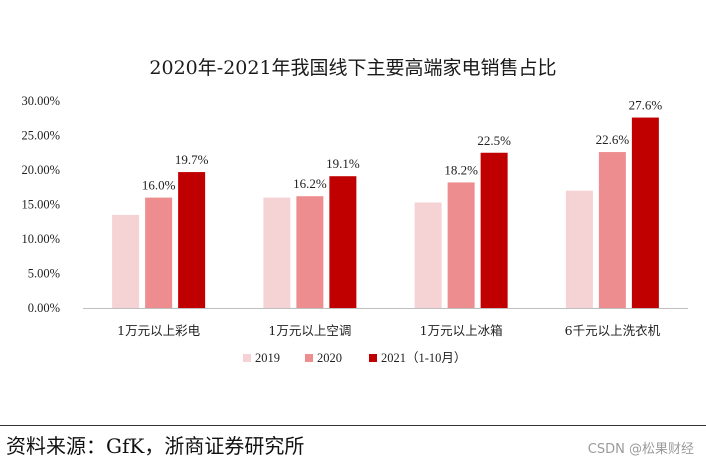 The width and height of the screenshot is (706, 465). What do you see at coordinates (613, 330) in the screenshot?
I see `x-tick-label: 6千元以上洗衣机` at bounding box center [613, 330].